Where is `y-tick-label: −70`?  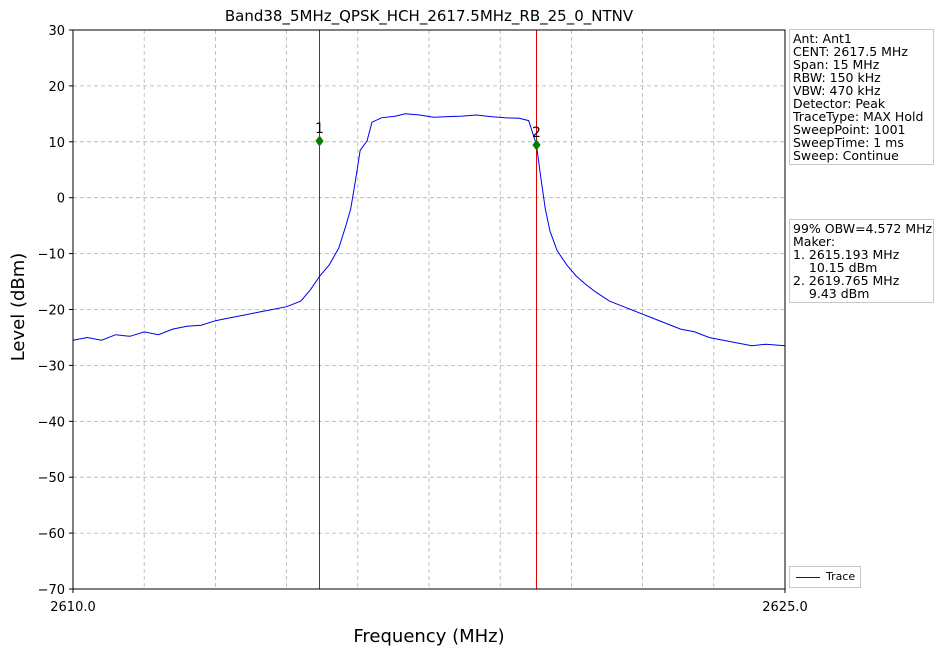 y-tick-label: −70 is located at coordinates (51, 590).